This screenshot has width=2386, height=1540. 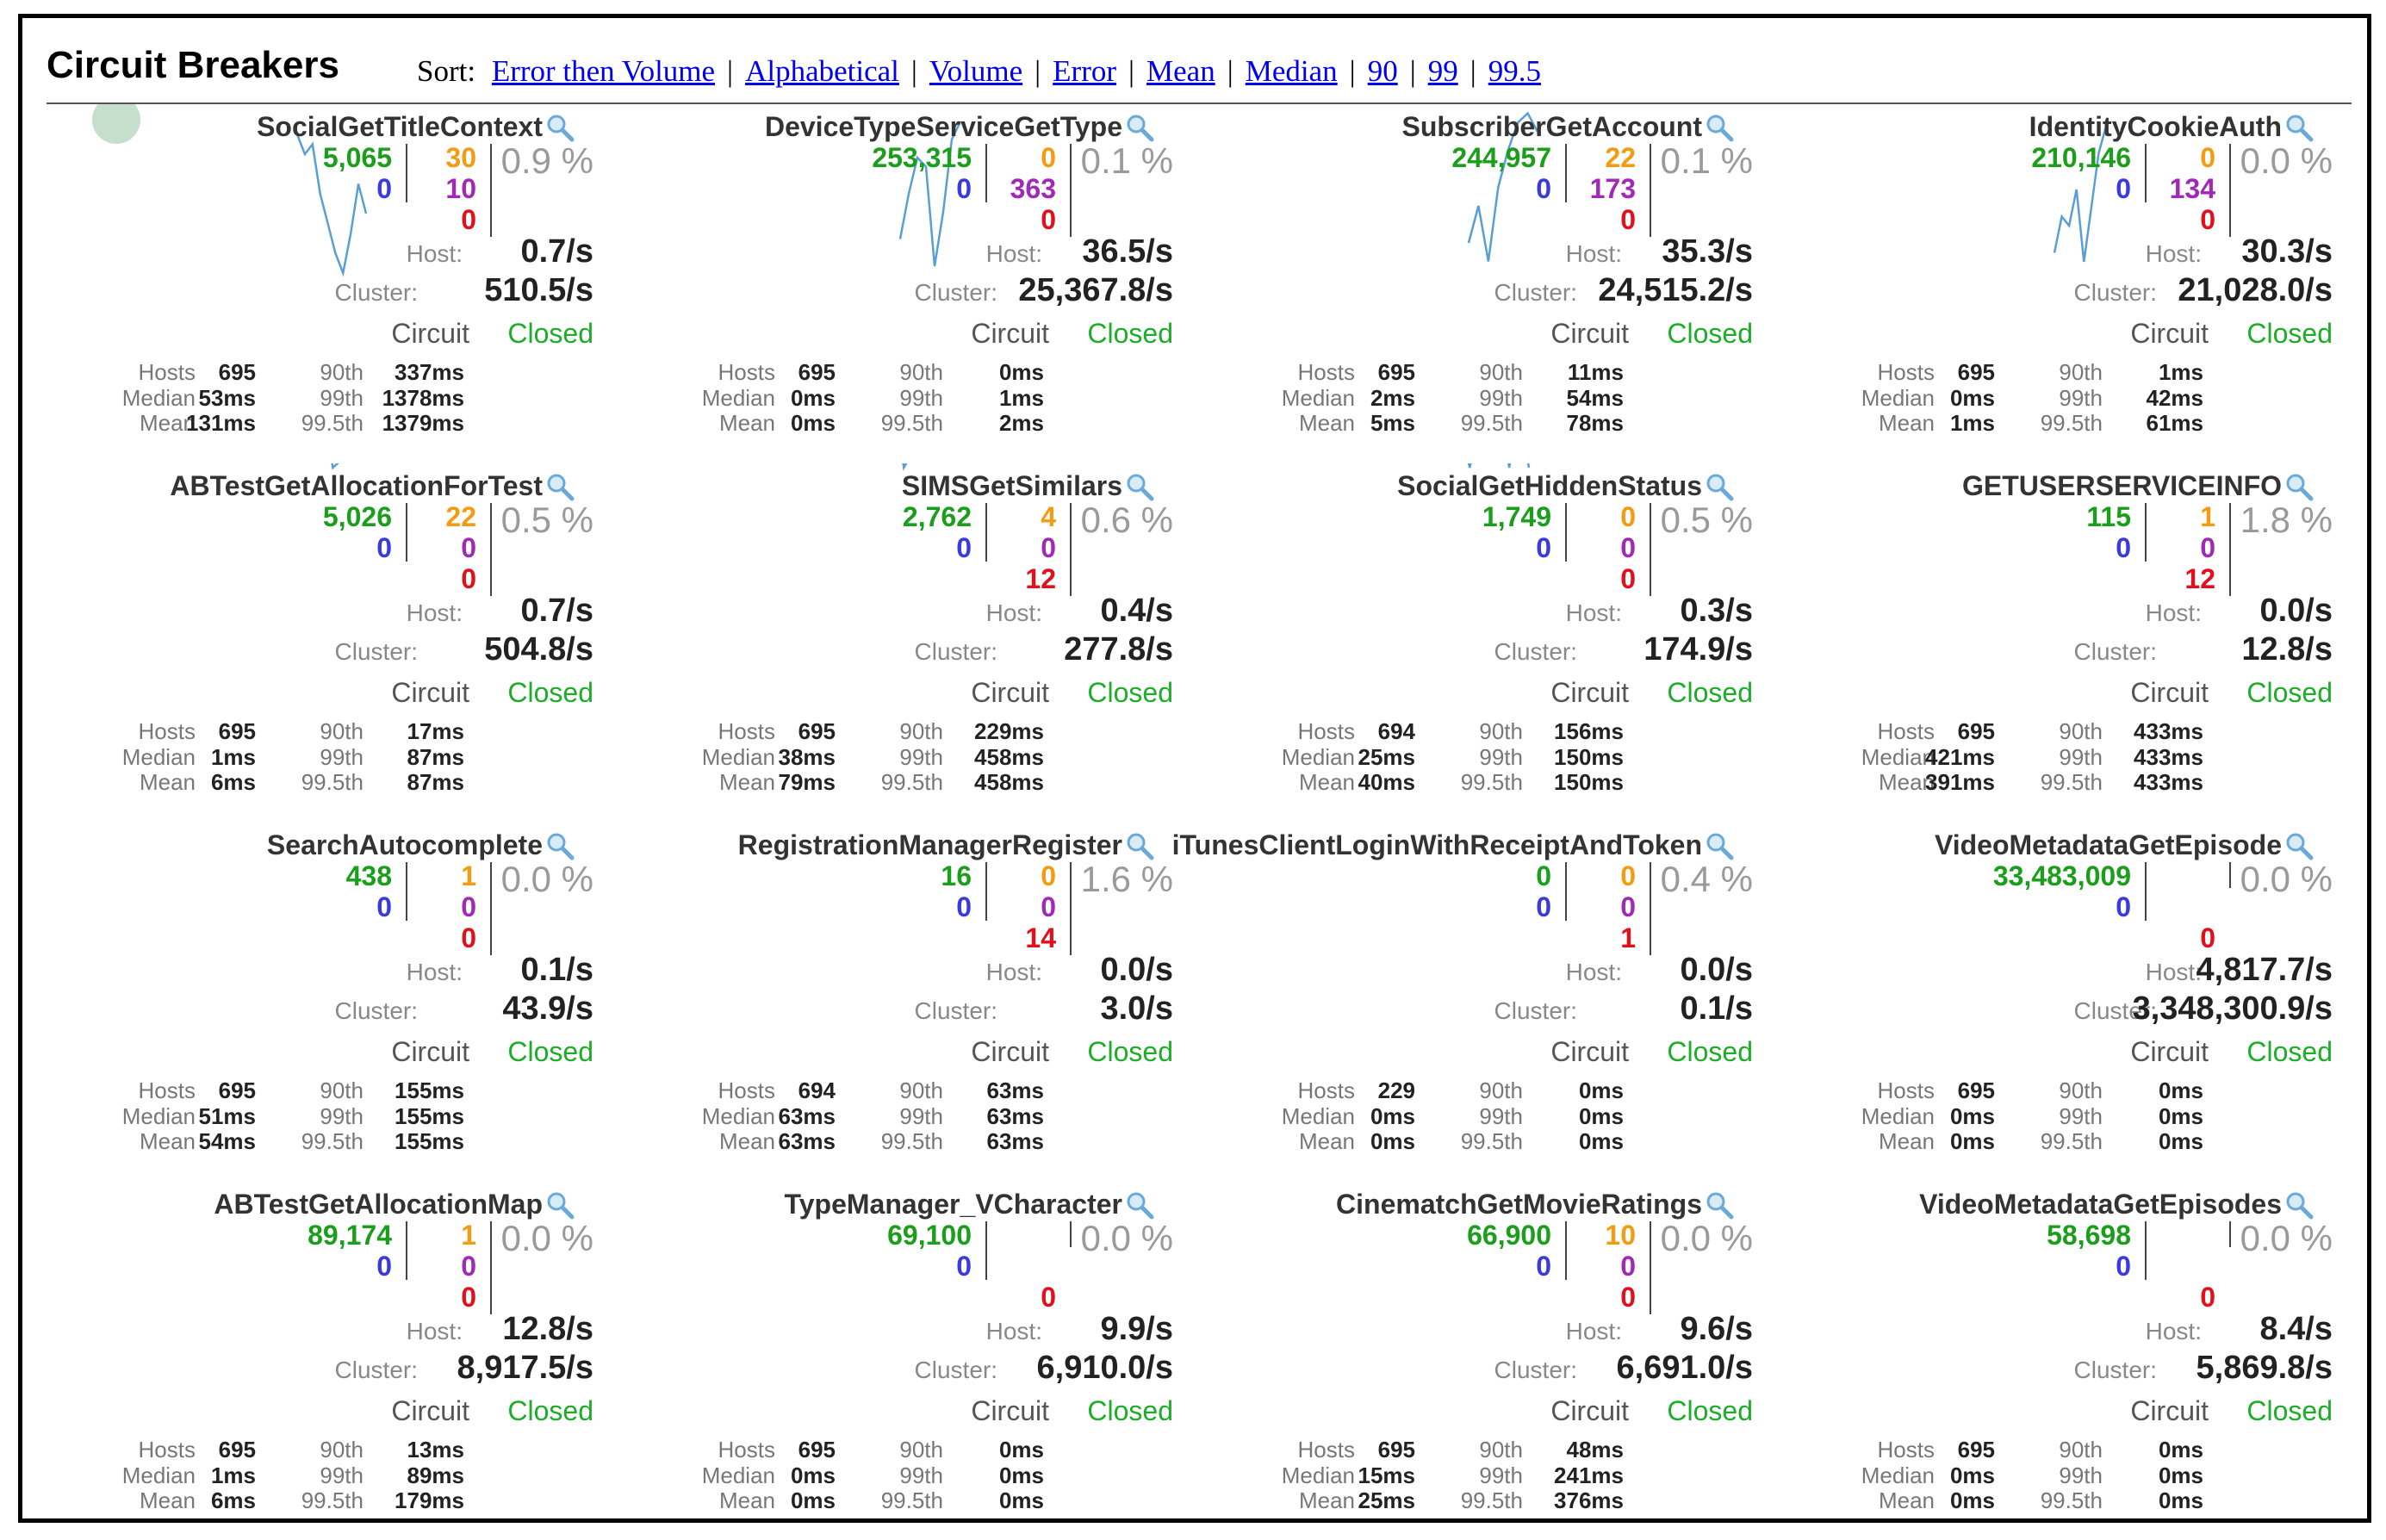 I want to click on cluster-rate: 504.8/s, so click(x=538, y=649).